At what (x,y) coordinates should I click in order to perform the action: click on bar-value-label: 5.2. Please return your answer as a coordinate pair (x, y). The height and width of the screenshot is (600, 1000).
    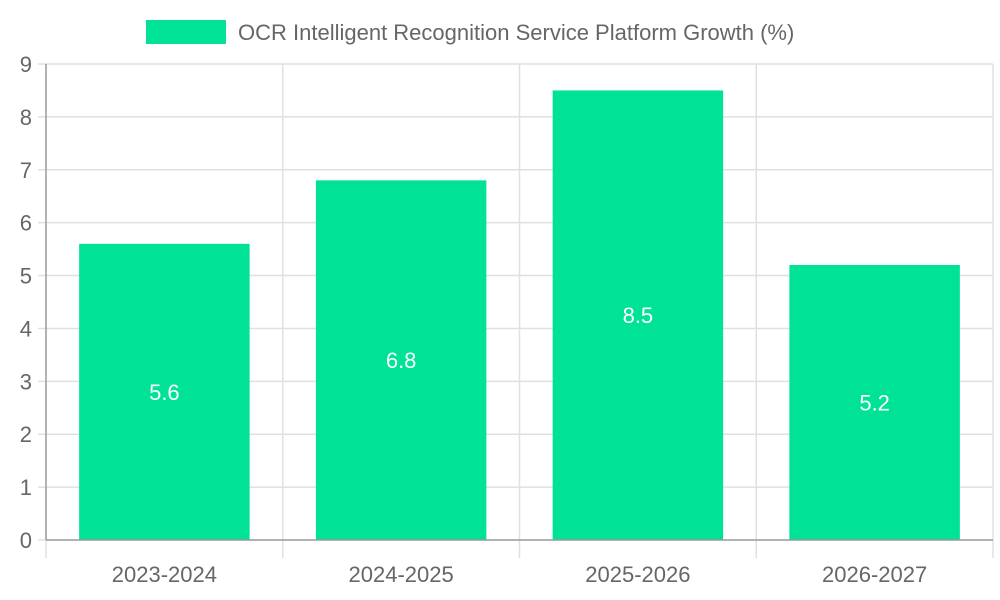
    Looking at the image, I should click on (874, 402).